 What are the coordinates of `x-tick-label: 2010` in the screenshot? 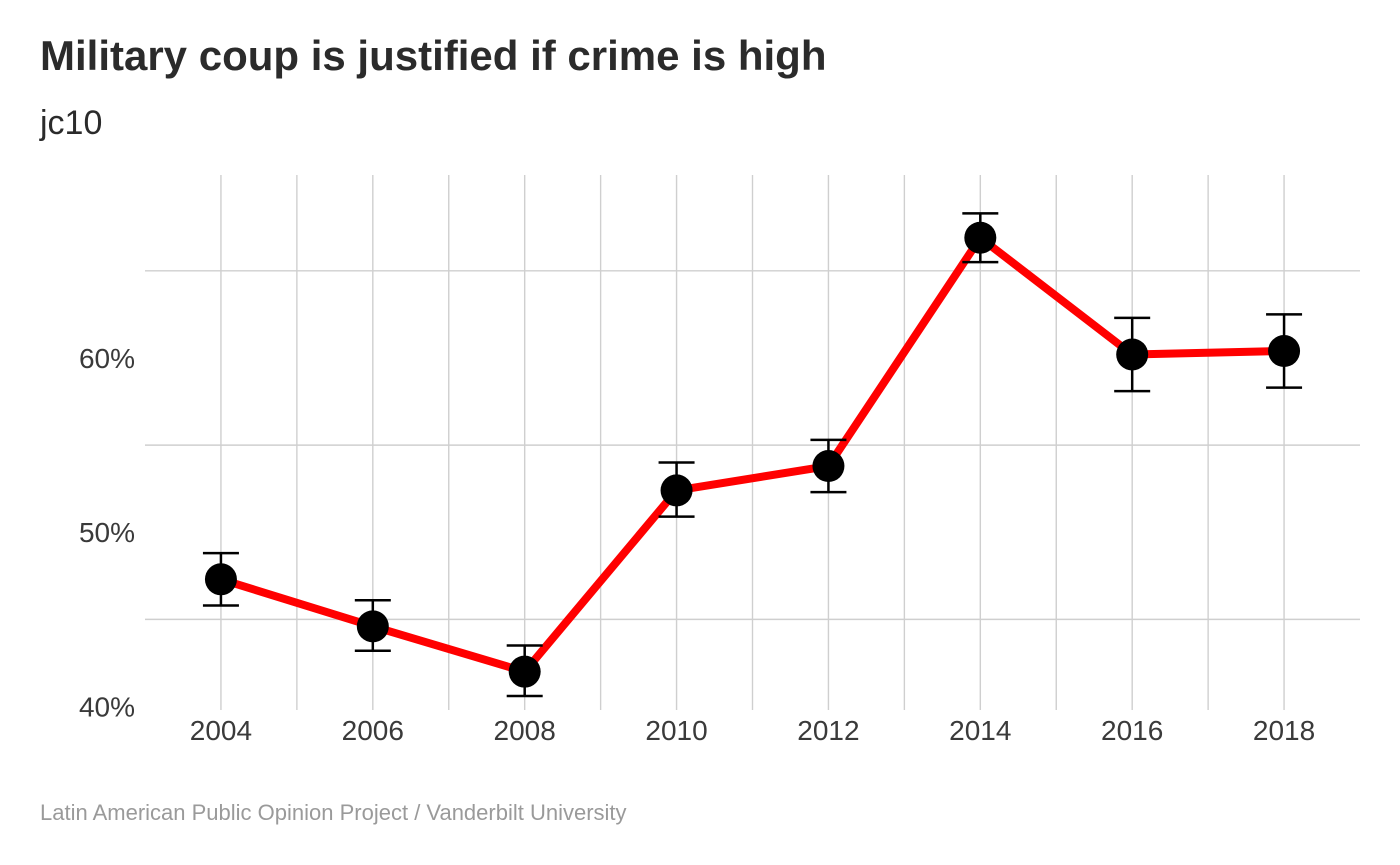 It's located at (676, 730).